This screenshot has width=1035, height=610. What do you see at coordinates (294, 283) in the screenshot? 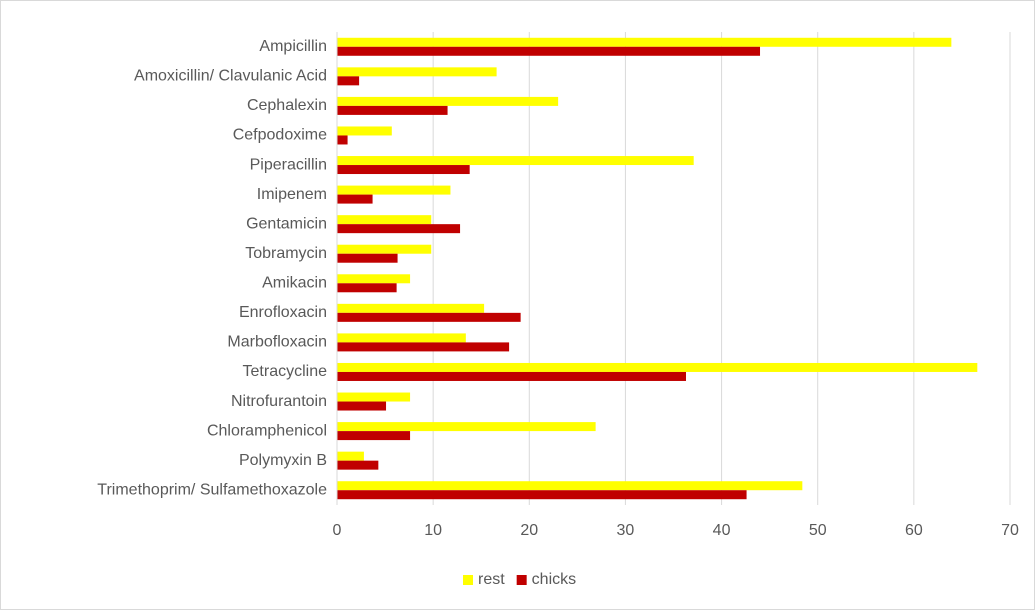
I see `y-tick-label: Amikacin` at bounding box center [294, 283].